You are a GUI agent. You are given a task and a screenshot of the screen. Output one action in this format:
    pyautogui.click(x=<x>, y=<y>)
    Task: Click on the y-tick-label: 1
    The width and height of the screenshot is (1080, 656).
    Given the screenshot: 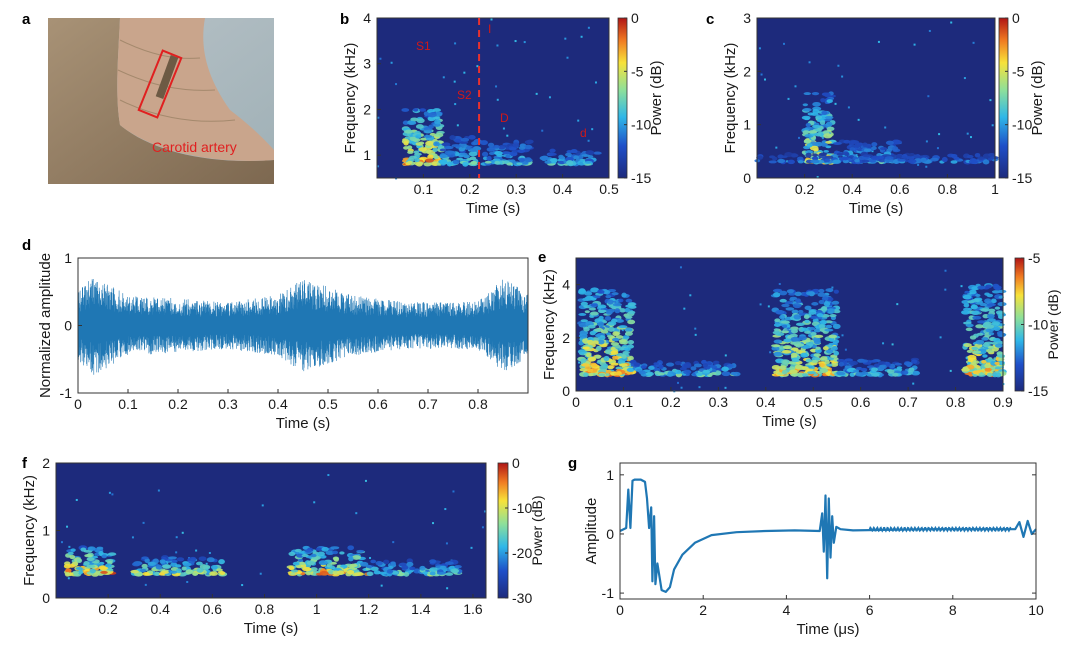 What is the action you would take?
    pyautogui.click(x=747, y=125)
    